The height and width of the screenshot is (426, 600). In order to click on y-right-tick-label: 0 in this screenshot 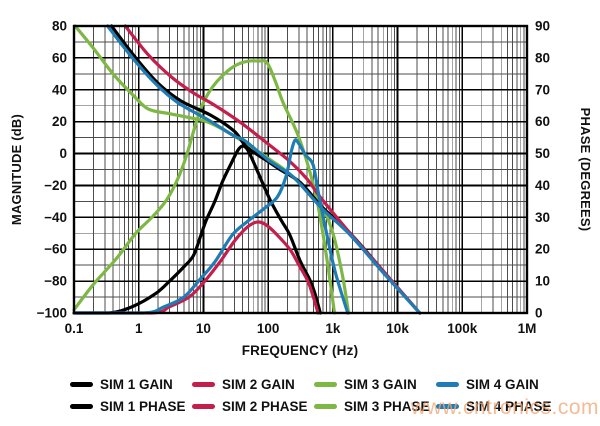, I will do `click(539, 313)`.